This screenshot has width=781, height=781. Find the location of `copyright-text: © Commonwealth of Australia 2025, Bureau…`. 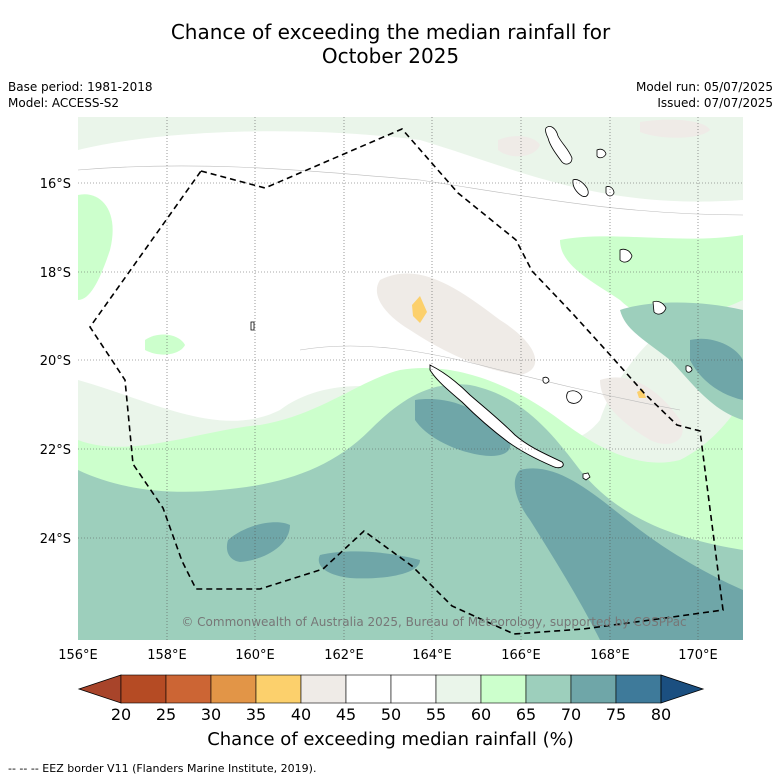

copyright-text: © Commonwealth of Australia 2025, Bureau… is located at coordinates (433, 622).